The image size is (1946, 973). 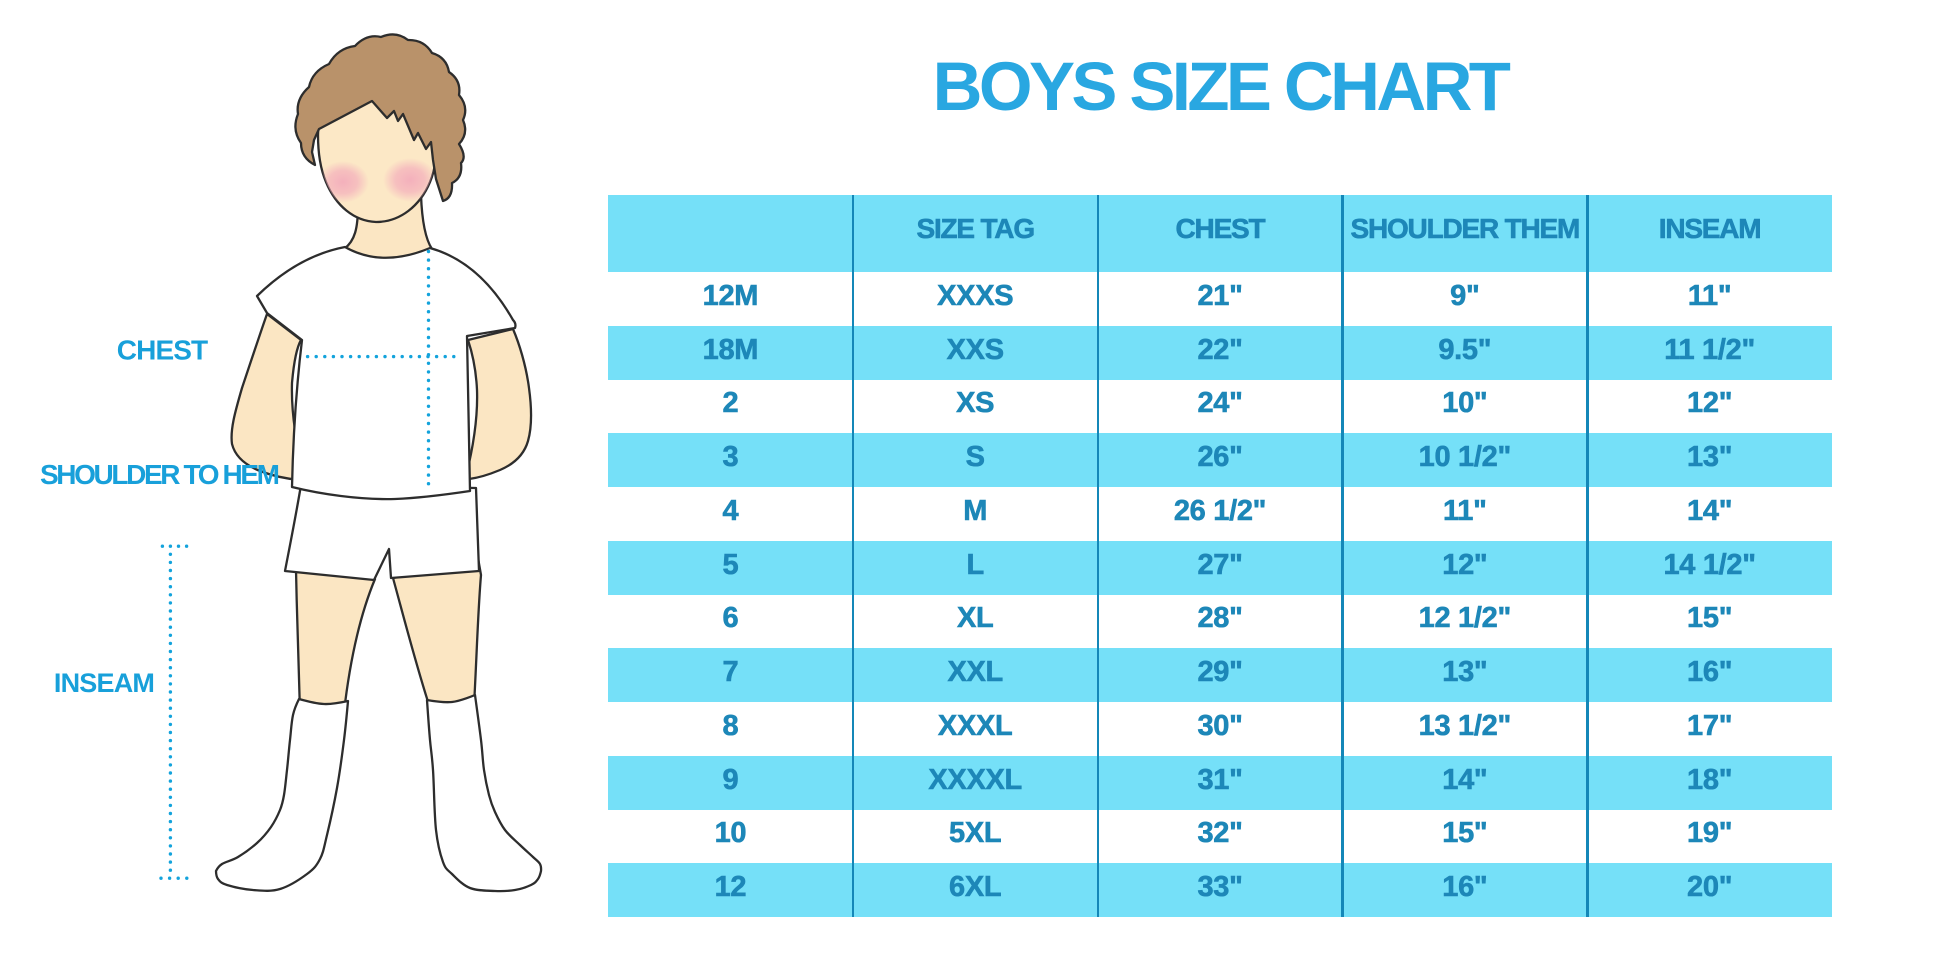 What do you see at coordinates (162, 350) in the screenshot?
I see `svg-text: CHEST` at bounding box center [162, 350].